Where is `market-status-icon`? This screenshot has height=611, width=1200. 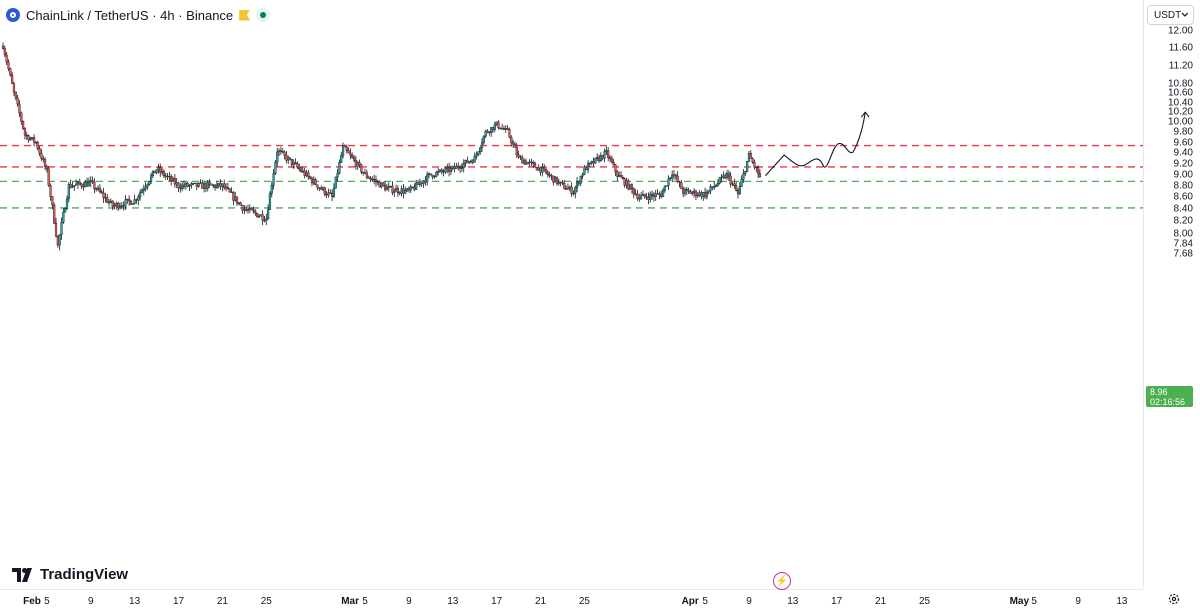 market-status-icon is located at coordinates (263, 15).